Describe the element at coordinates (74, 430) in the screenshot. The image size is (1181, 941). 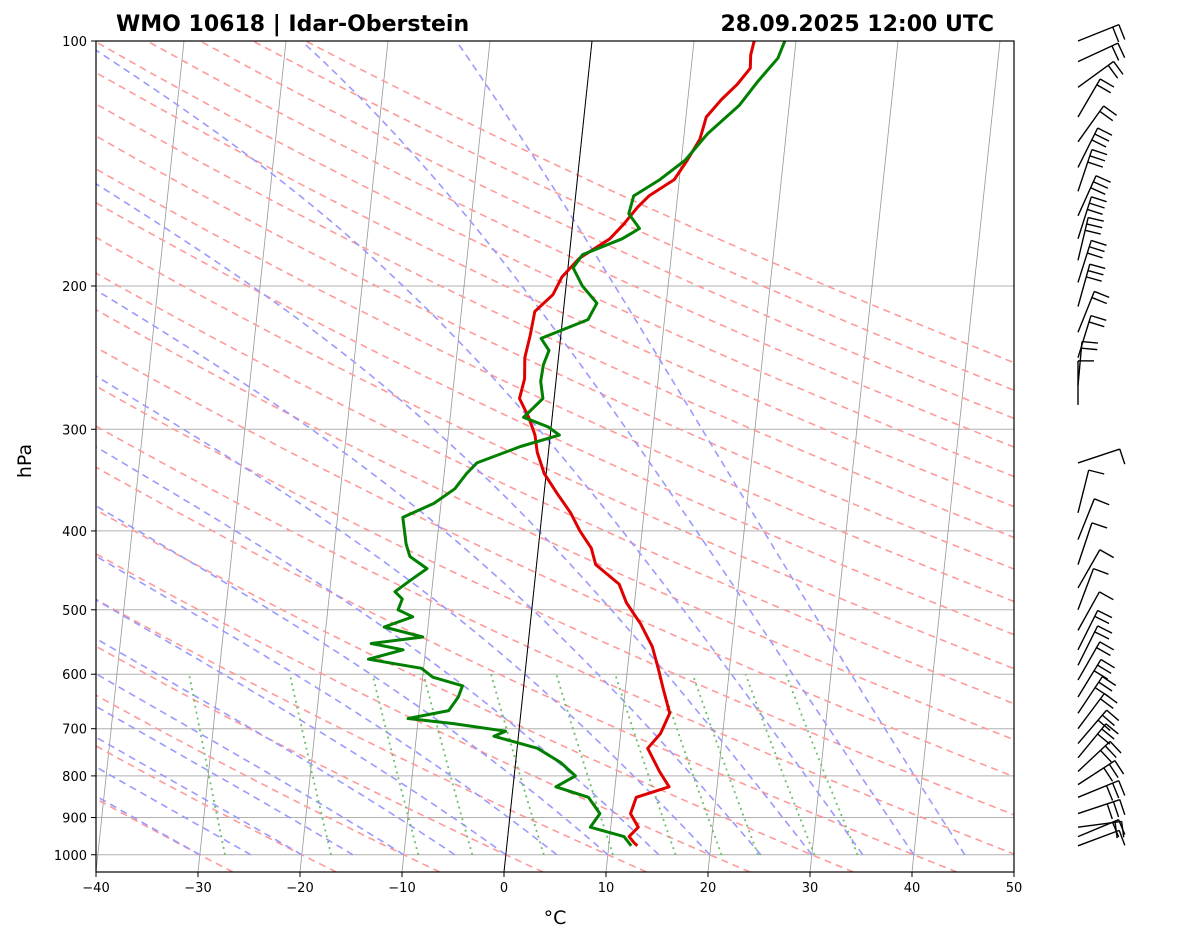
I see `y-tick-label: 300` at that location.